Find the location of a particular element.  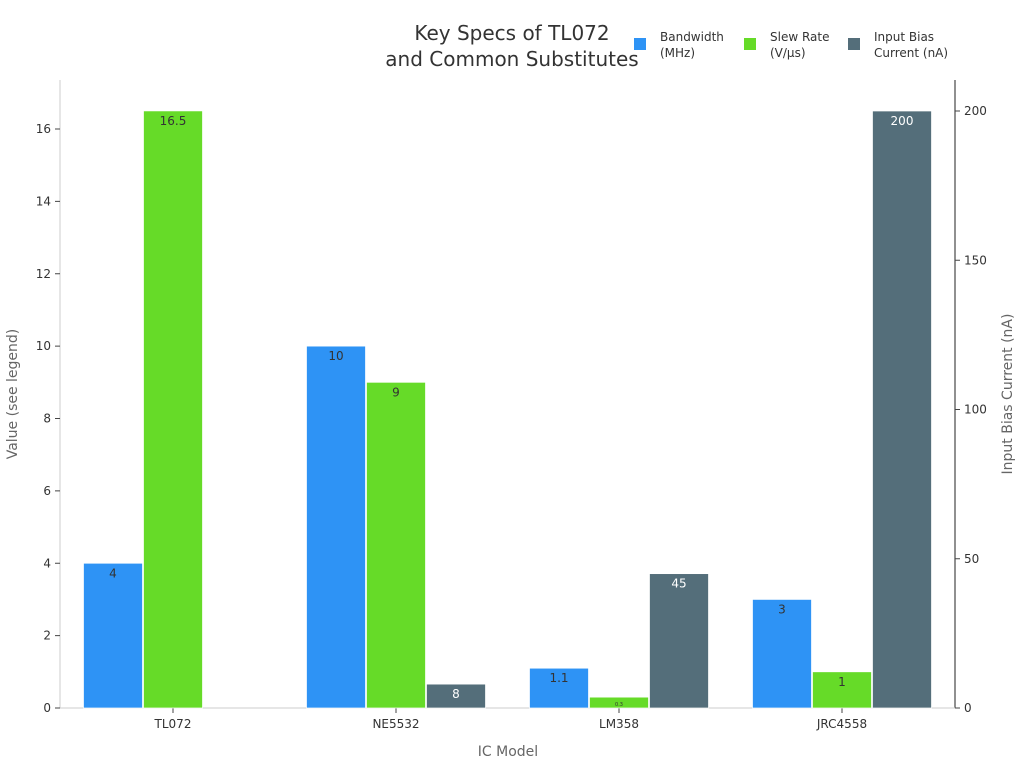

y2-tick-label: 200 is located at coordinates (975, 111).